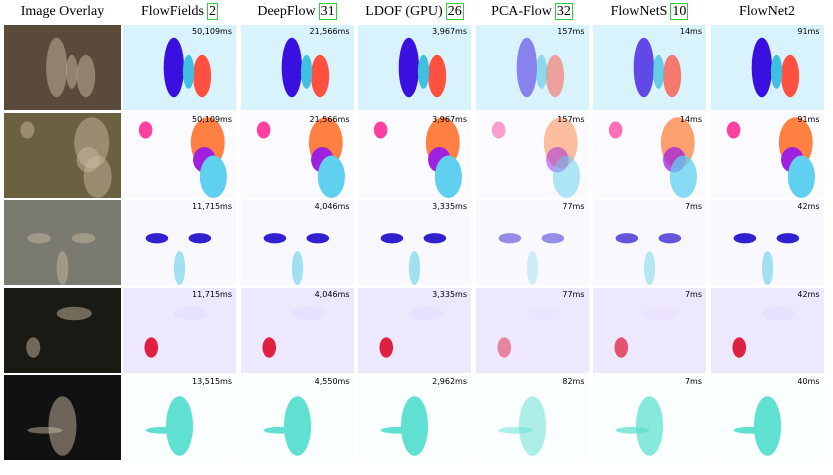 The width and height of the screenshot is (833, 475). What do you see at coordinates (449, 119) in the screenshot?
I see `runtime: 3,967ms` at bounding box center [449, 119].